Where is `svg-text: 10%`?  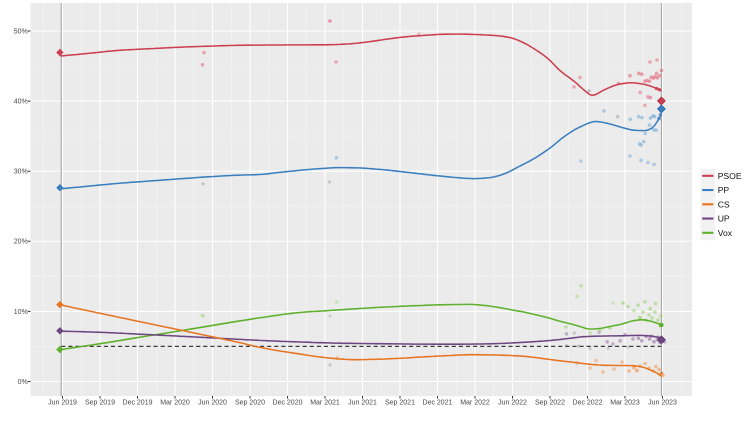 svg-text: 10% is located at coordinates (21, 312).